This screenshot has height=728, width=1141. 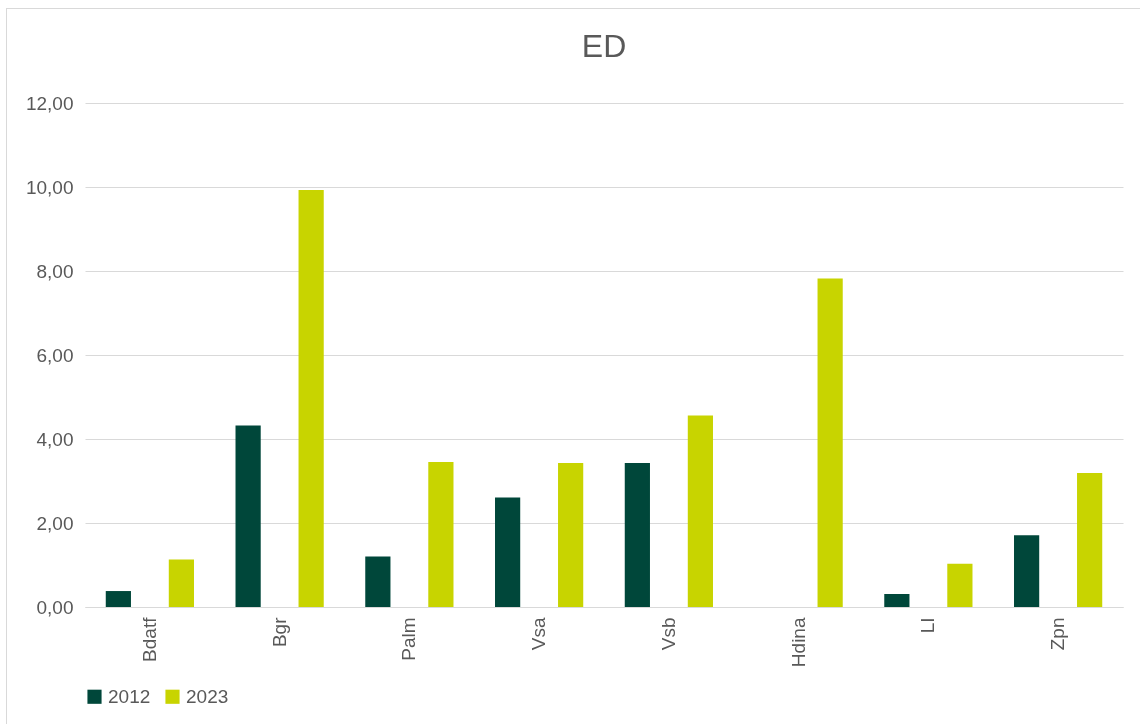 I want to click on x-tick-label: Bdatf, so click(x=149, y=639).